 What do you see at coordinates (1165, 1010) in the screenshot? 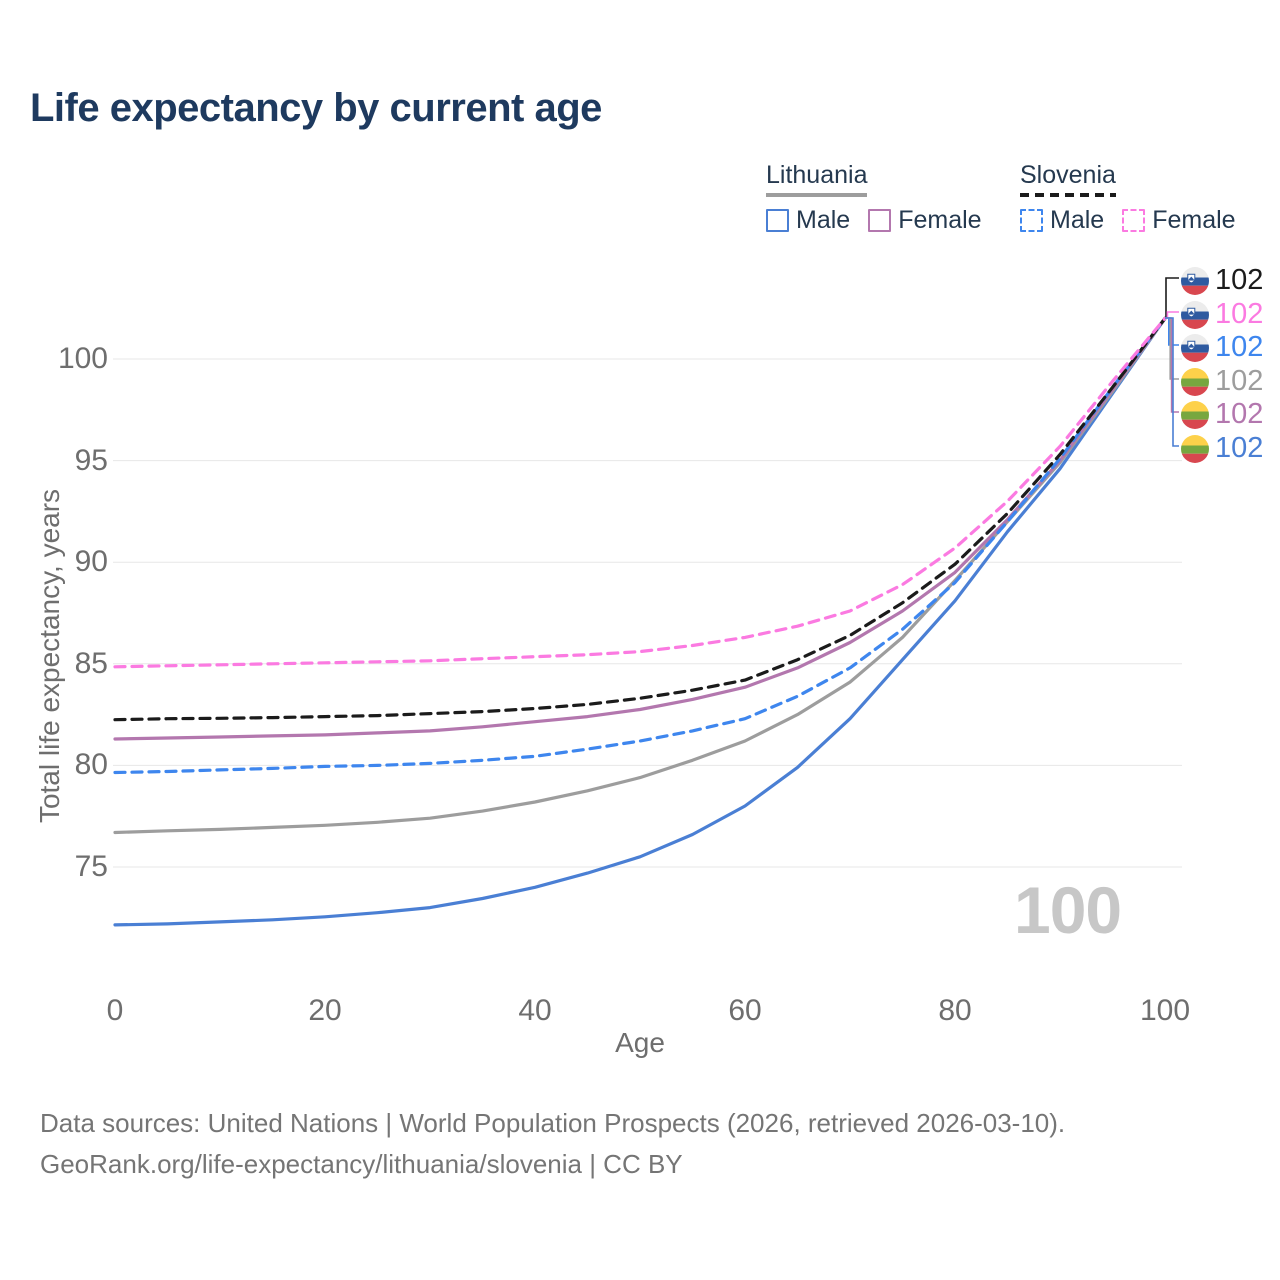
I see `x-tick-label: 100` at bounding box center [1165, 1010].